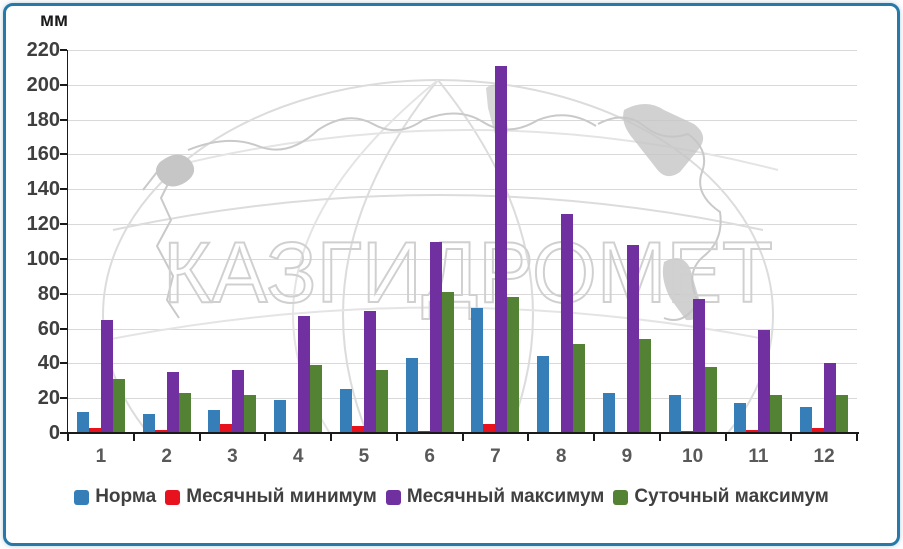  What do you see at coordinates (67, 241) in the screenshot?
I see `y-axis-line` at bounding box center [67, 241].